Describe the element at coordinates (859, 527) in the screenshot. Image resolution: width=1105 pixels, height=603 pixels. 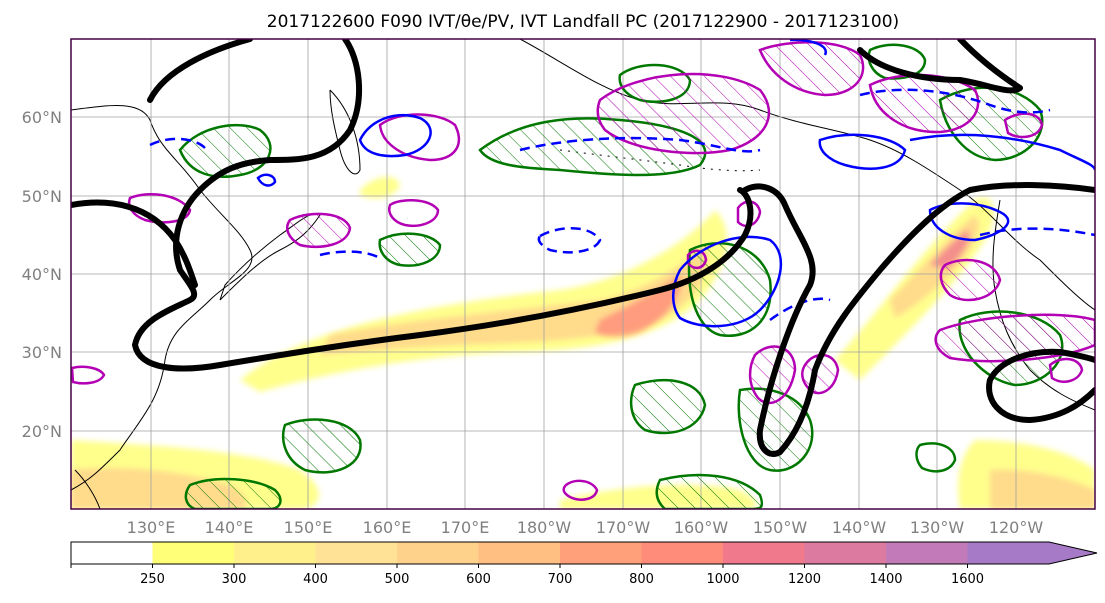
I see `lon-label-140w: 140°W` at that location.